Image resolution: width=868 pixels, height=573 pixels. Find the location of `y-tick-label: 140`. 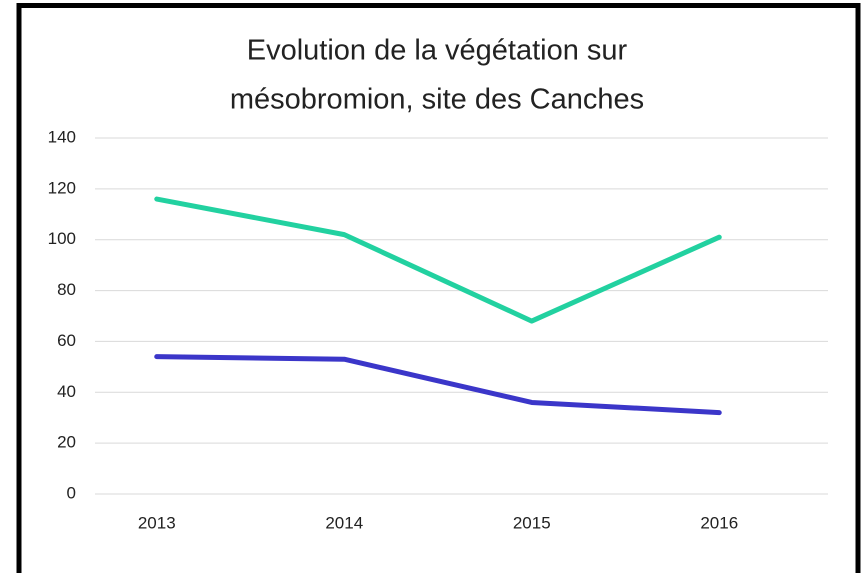

y-tick-label: 140 is located at coordinates (62, 136).